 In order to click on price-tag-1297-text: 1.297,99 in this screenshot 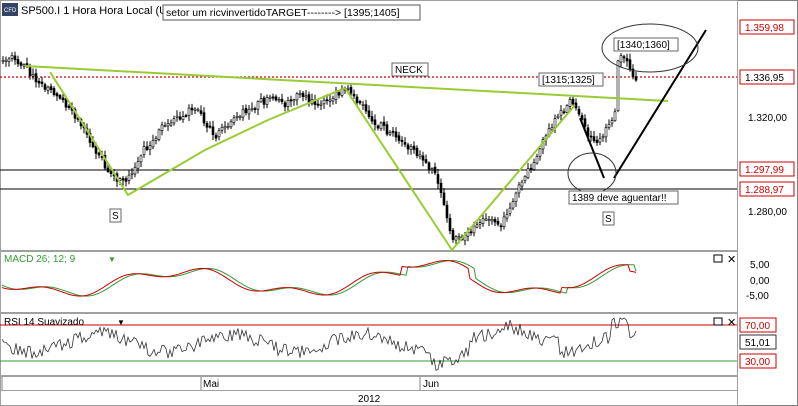, I will do `click(764, 170)`.